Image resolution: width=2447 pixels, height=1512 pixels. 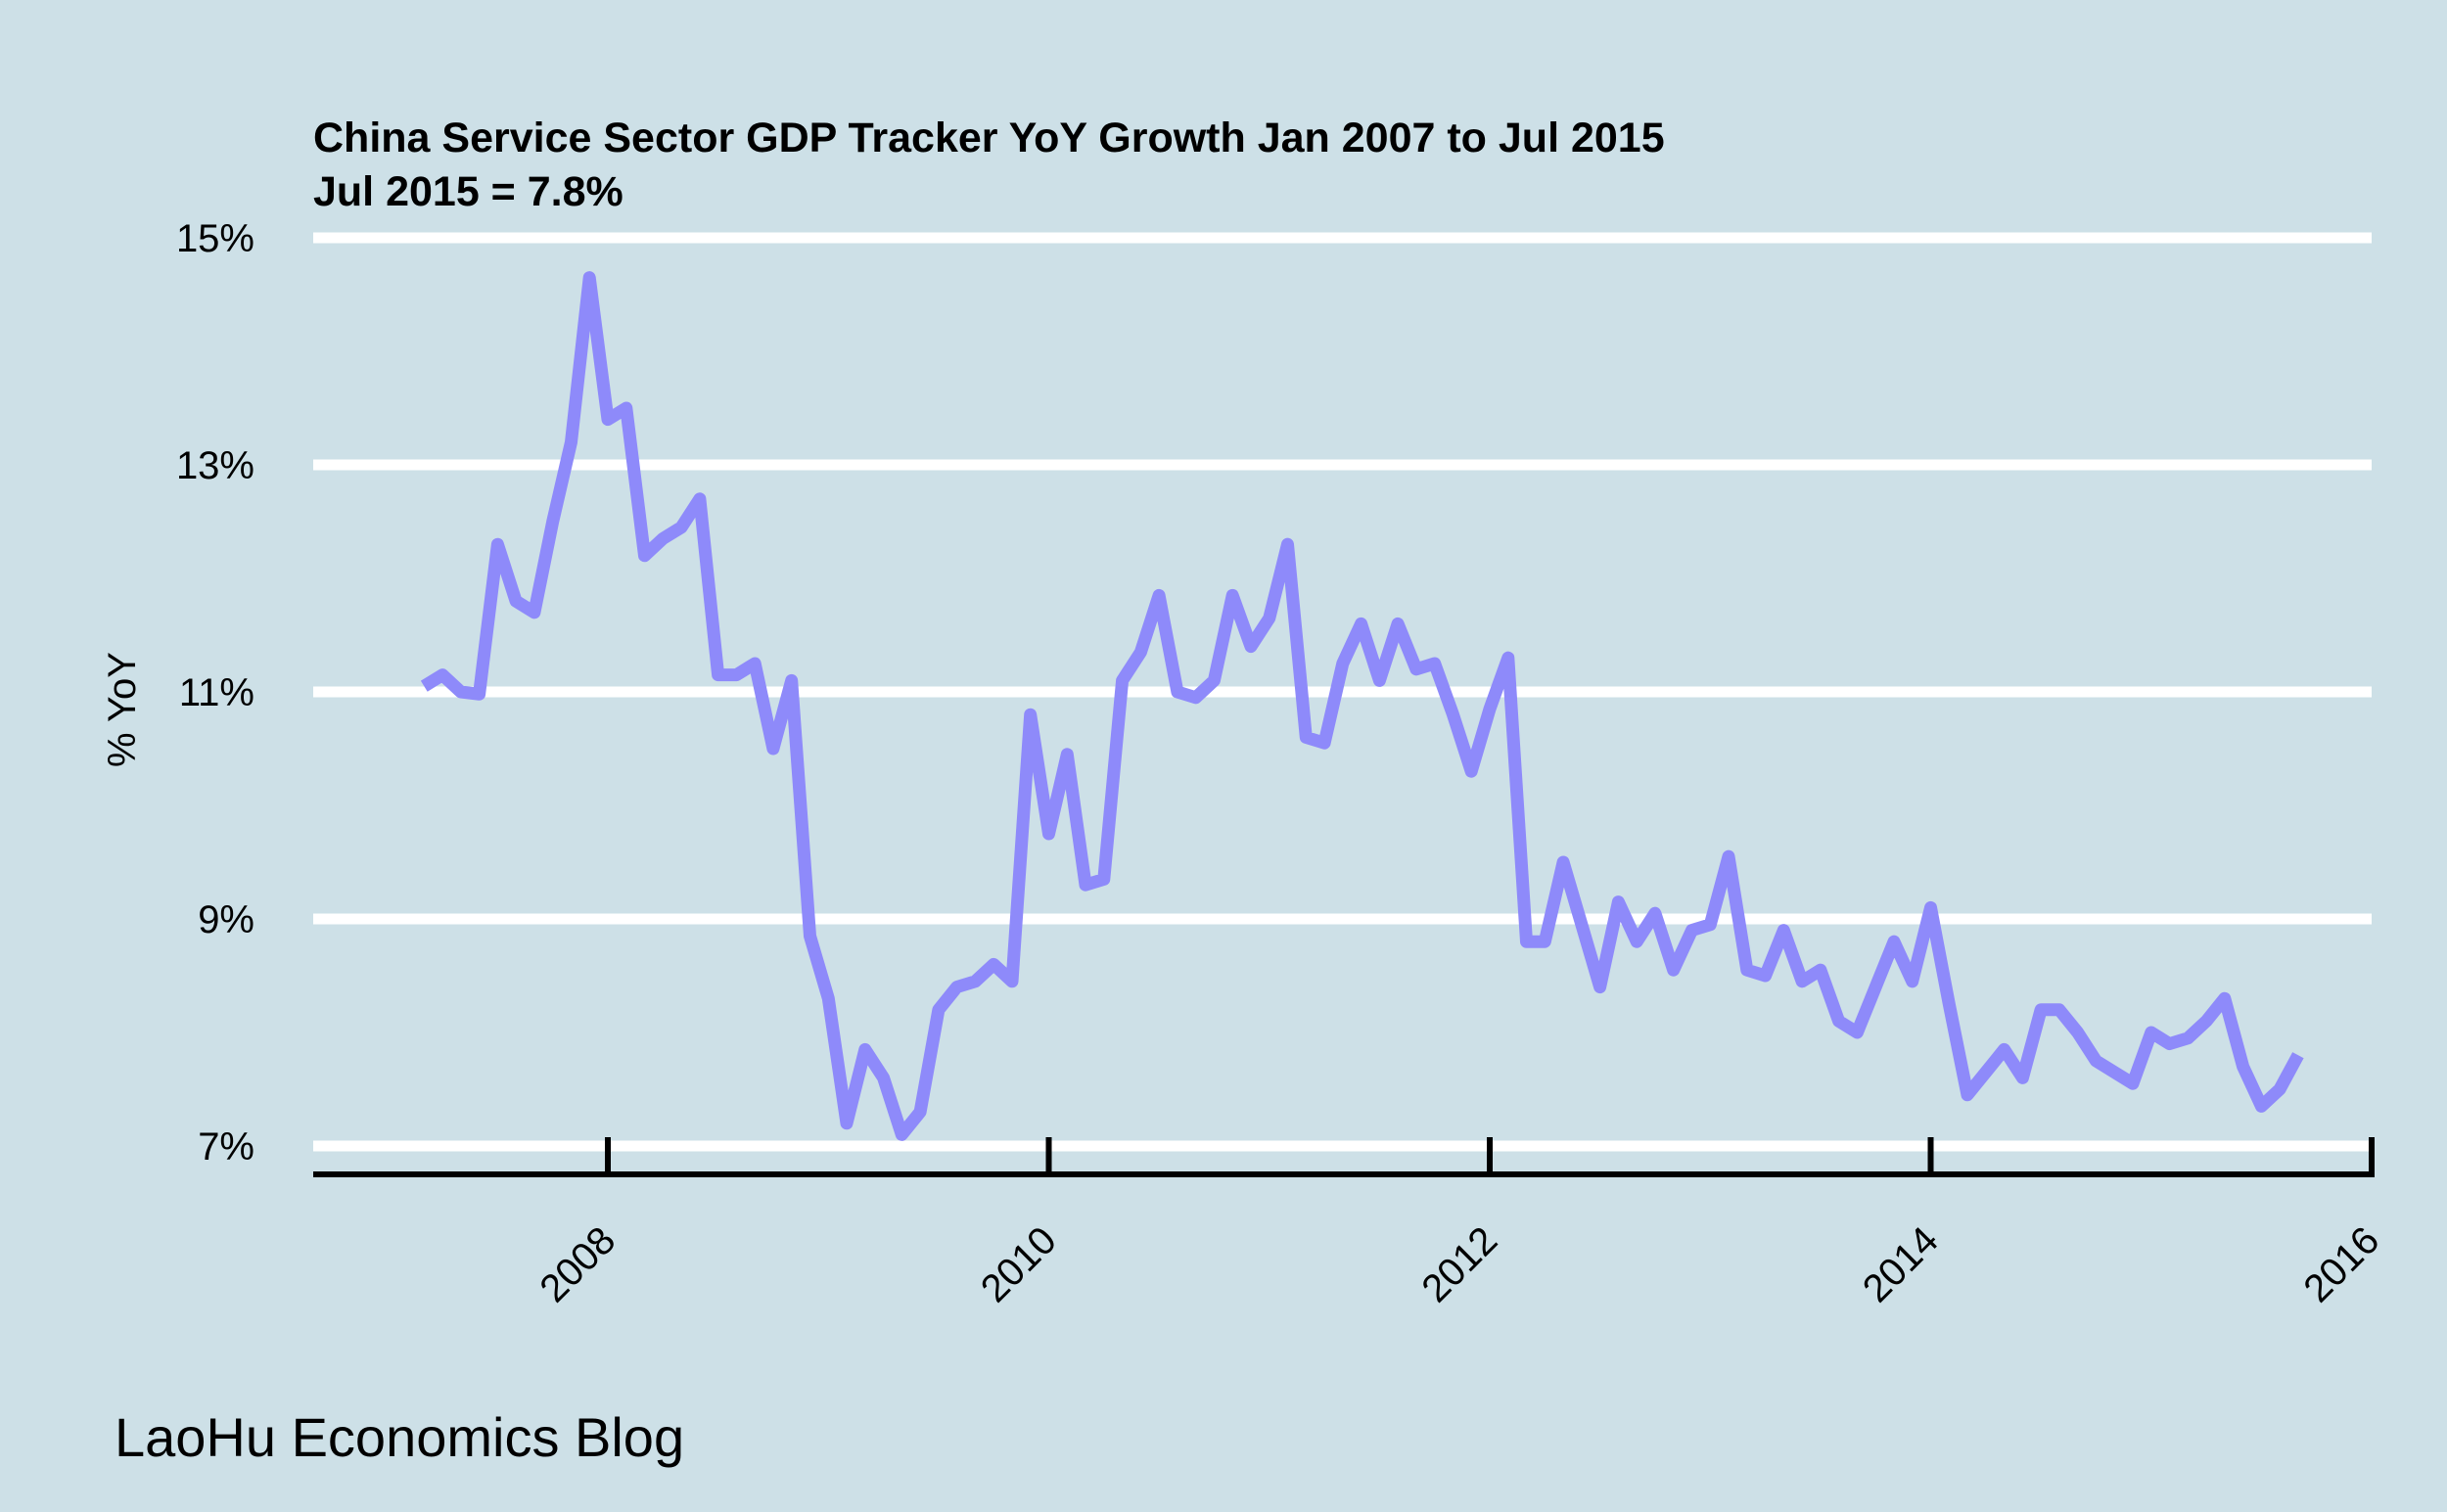 I want to click on y-axis-ticks: 7% 9% 11% 13% 15%, so click(x=215, y=692).